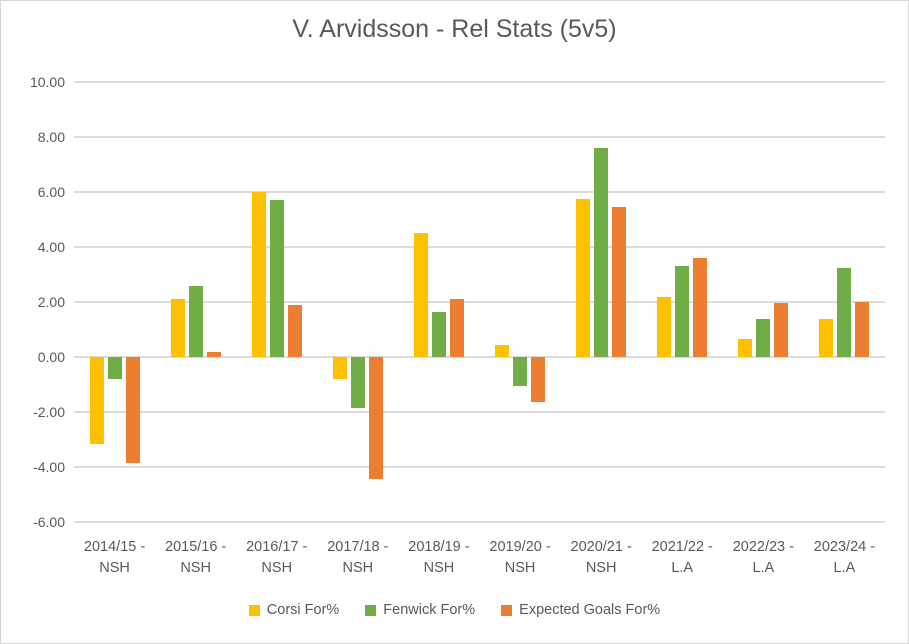 The height and width of the screenshot is (644, 909). Describe the element at coordinates (47, 82) in the screenshot. I see `y-axis-tick-label: 10.00` at that location.